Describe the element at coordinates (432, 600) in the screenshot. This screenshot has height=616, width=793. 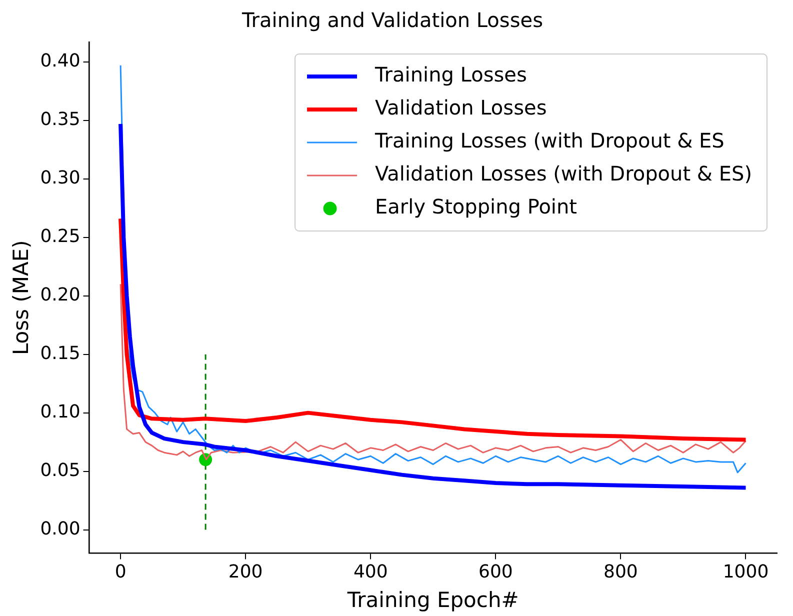
I see `x-axis-title: Training Epoch#` at that location.